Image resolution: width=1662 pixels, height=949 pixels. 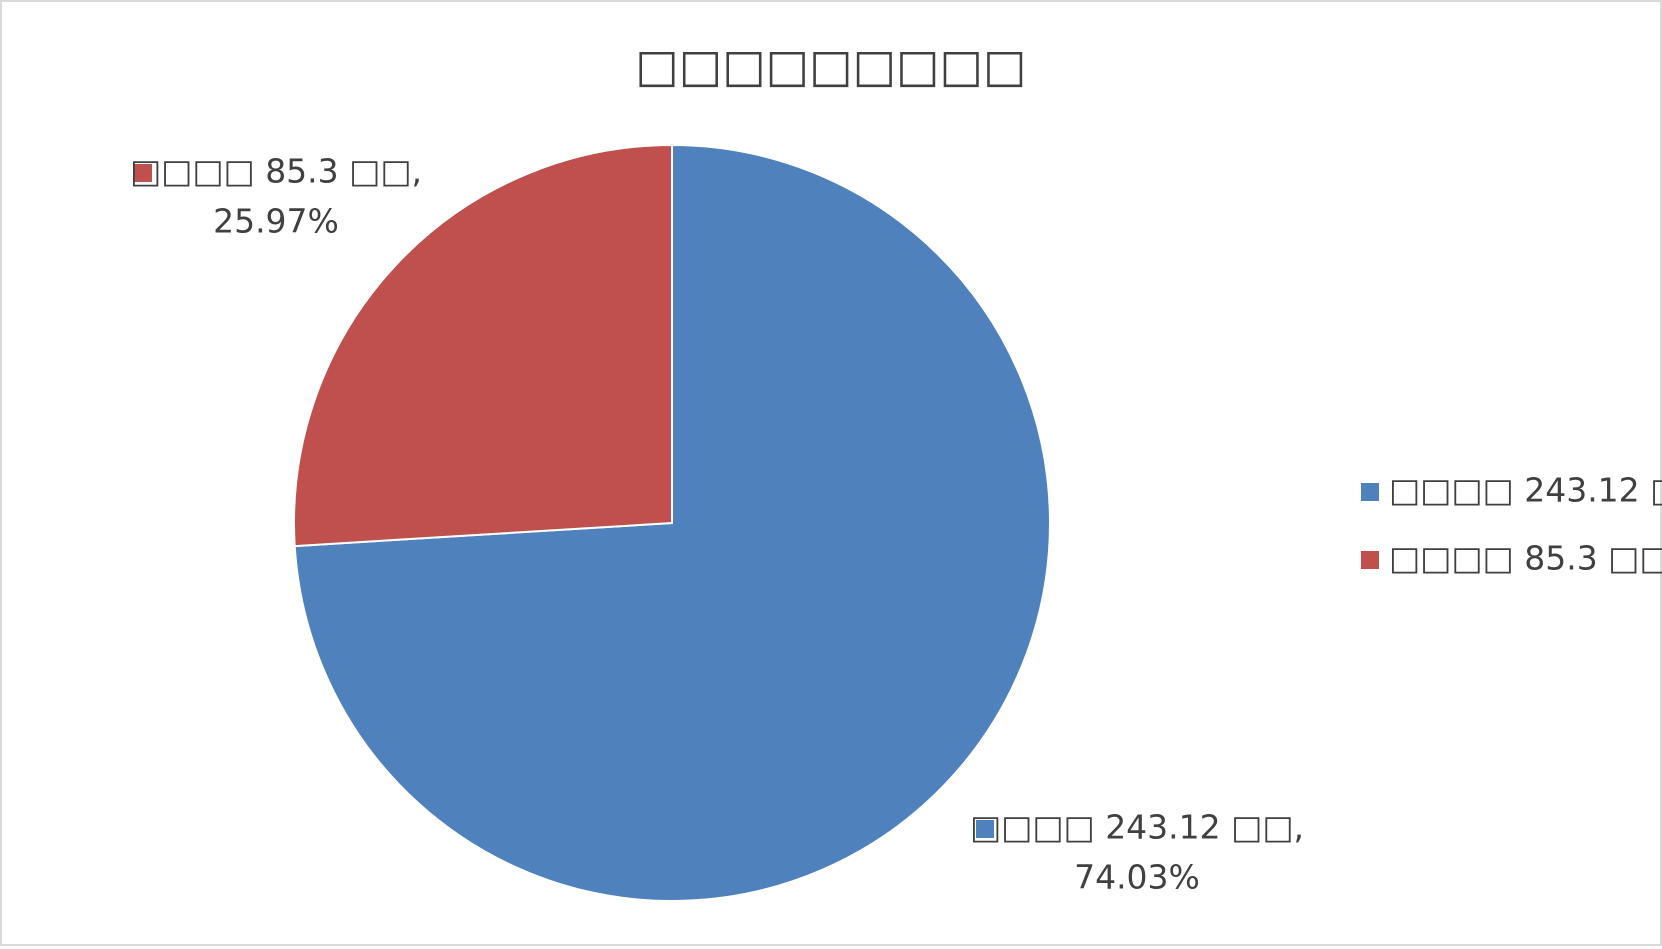 What do you see at coordinates (1137, 877) in the screenshot?
I see `data-label: 74.03%` at bounding box center [1137, 877].